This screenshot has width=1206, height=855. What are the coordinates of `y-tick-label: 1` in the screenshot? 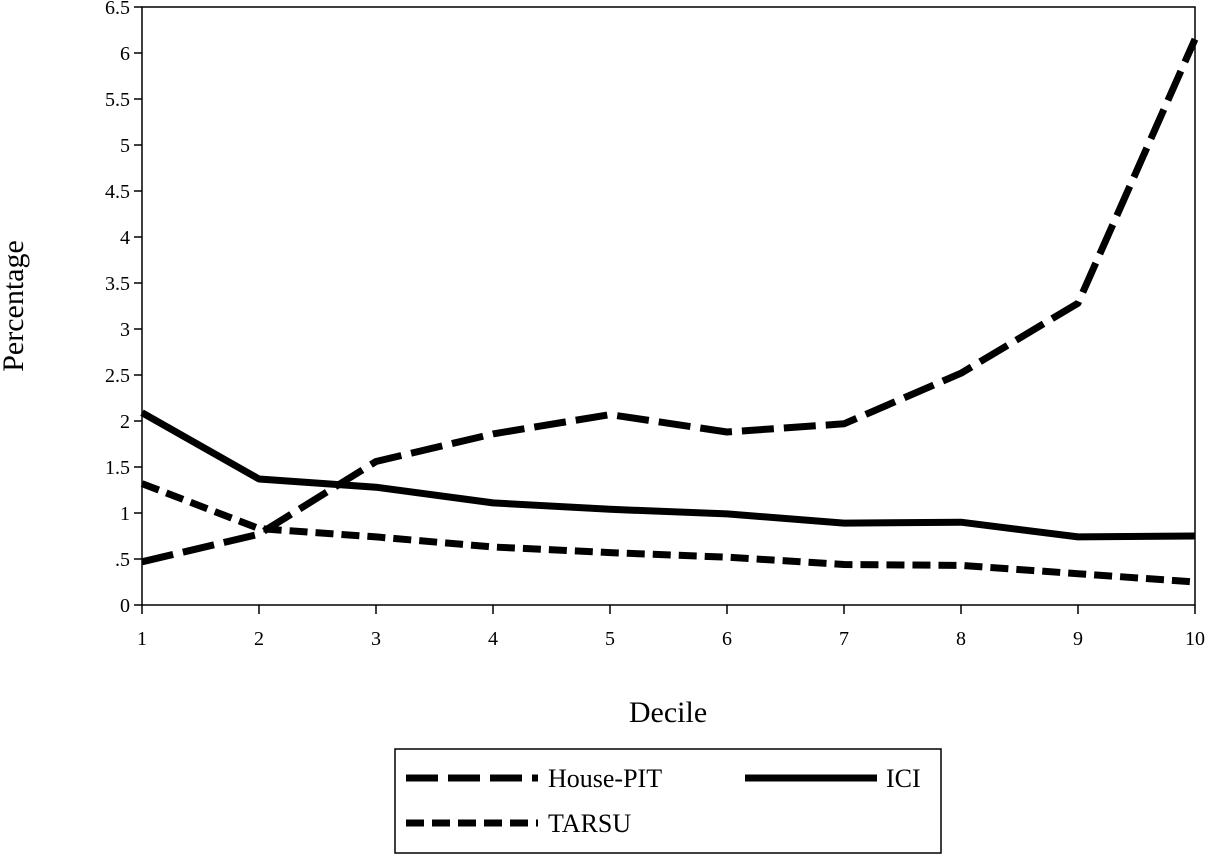 It's located at (125, 514).